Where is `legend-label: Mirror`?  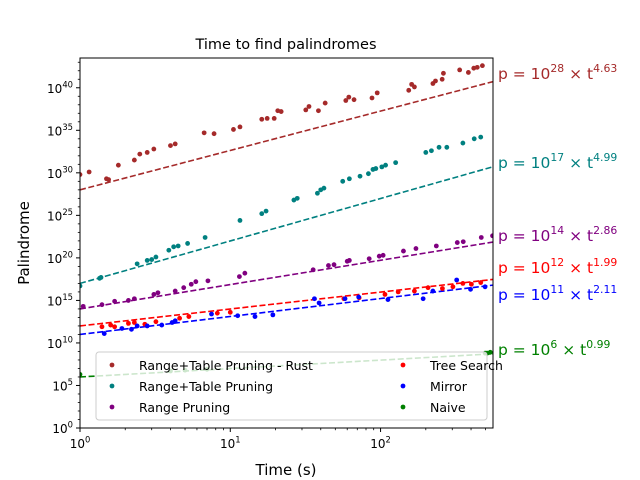
legend-label: Mirror is located at coordinates (449, 386).